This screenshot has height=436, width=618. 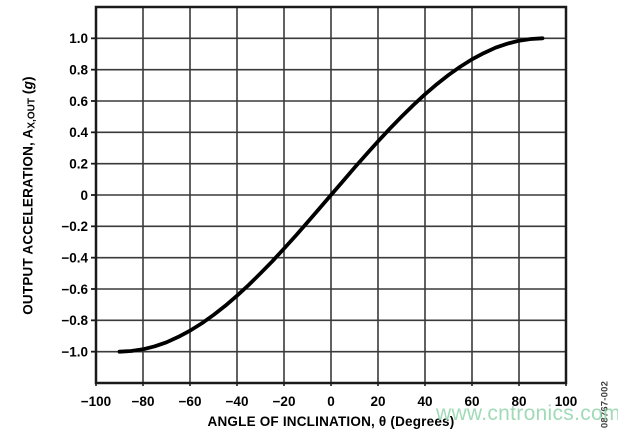 I want to click on x-tick-label: 80, so click(x=518, y=401).